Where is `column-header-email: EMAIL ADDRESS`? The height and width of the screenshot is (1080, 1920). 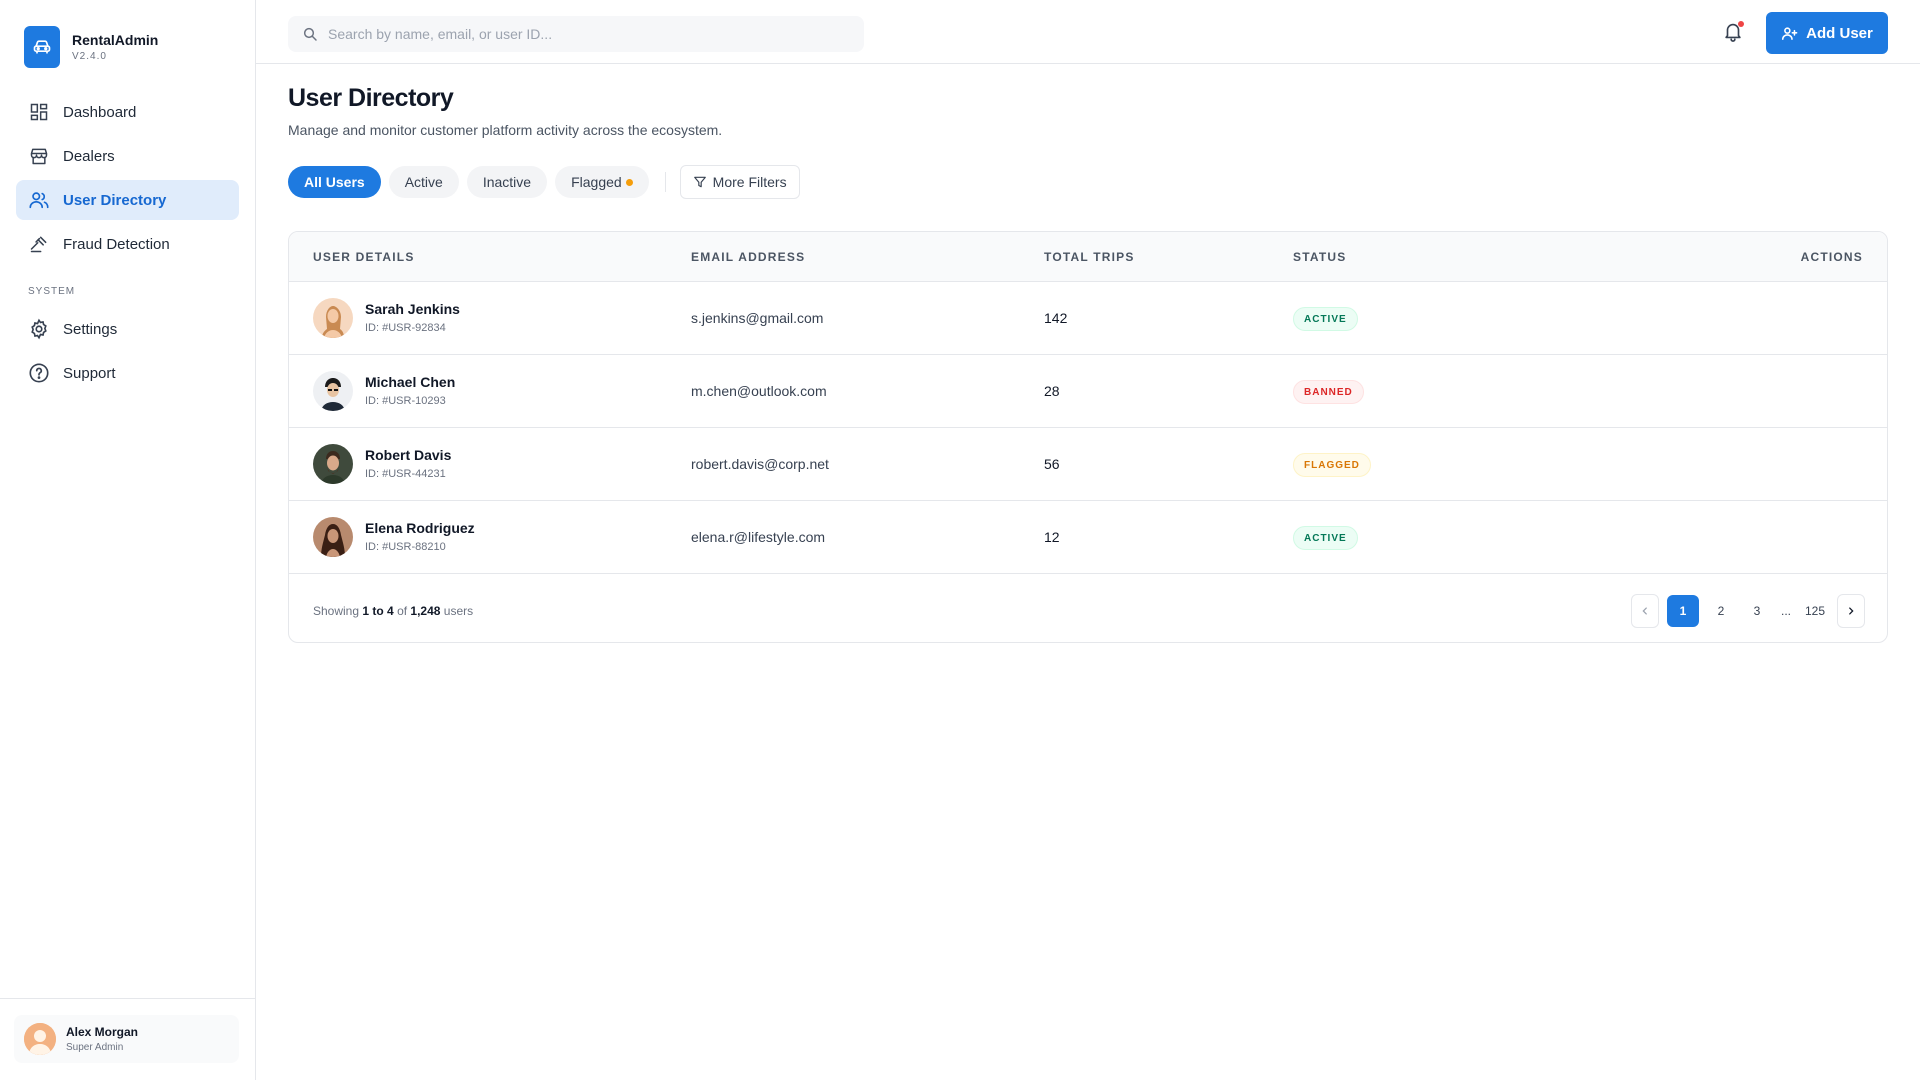
column-header-email: EMAIL ADDRESS is located at coordinates (748, 257).